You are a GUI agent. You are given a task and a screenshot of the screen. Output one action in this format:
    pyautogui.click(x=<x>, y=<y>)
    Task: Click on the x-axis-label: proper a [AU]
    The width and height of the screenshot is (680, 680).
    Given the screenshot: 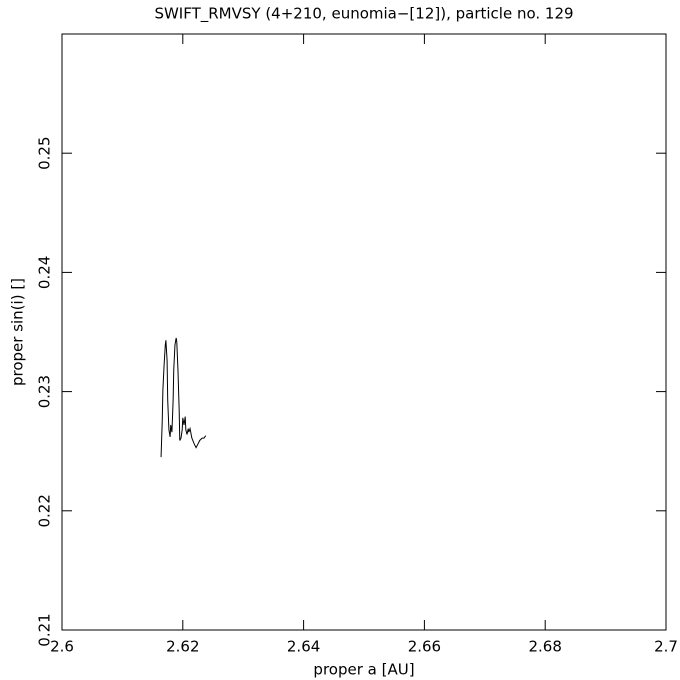 What is the action you would take?
    pyautogui.click(x=363, y=670)
    